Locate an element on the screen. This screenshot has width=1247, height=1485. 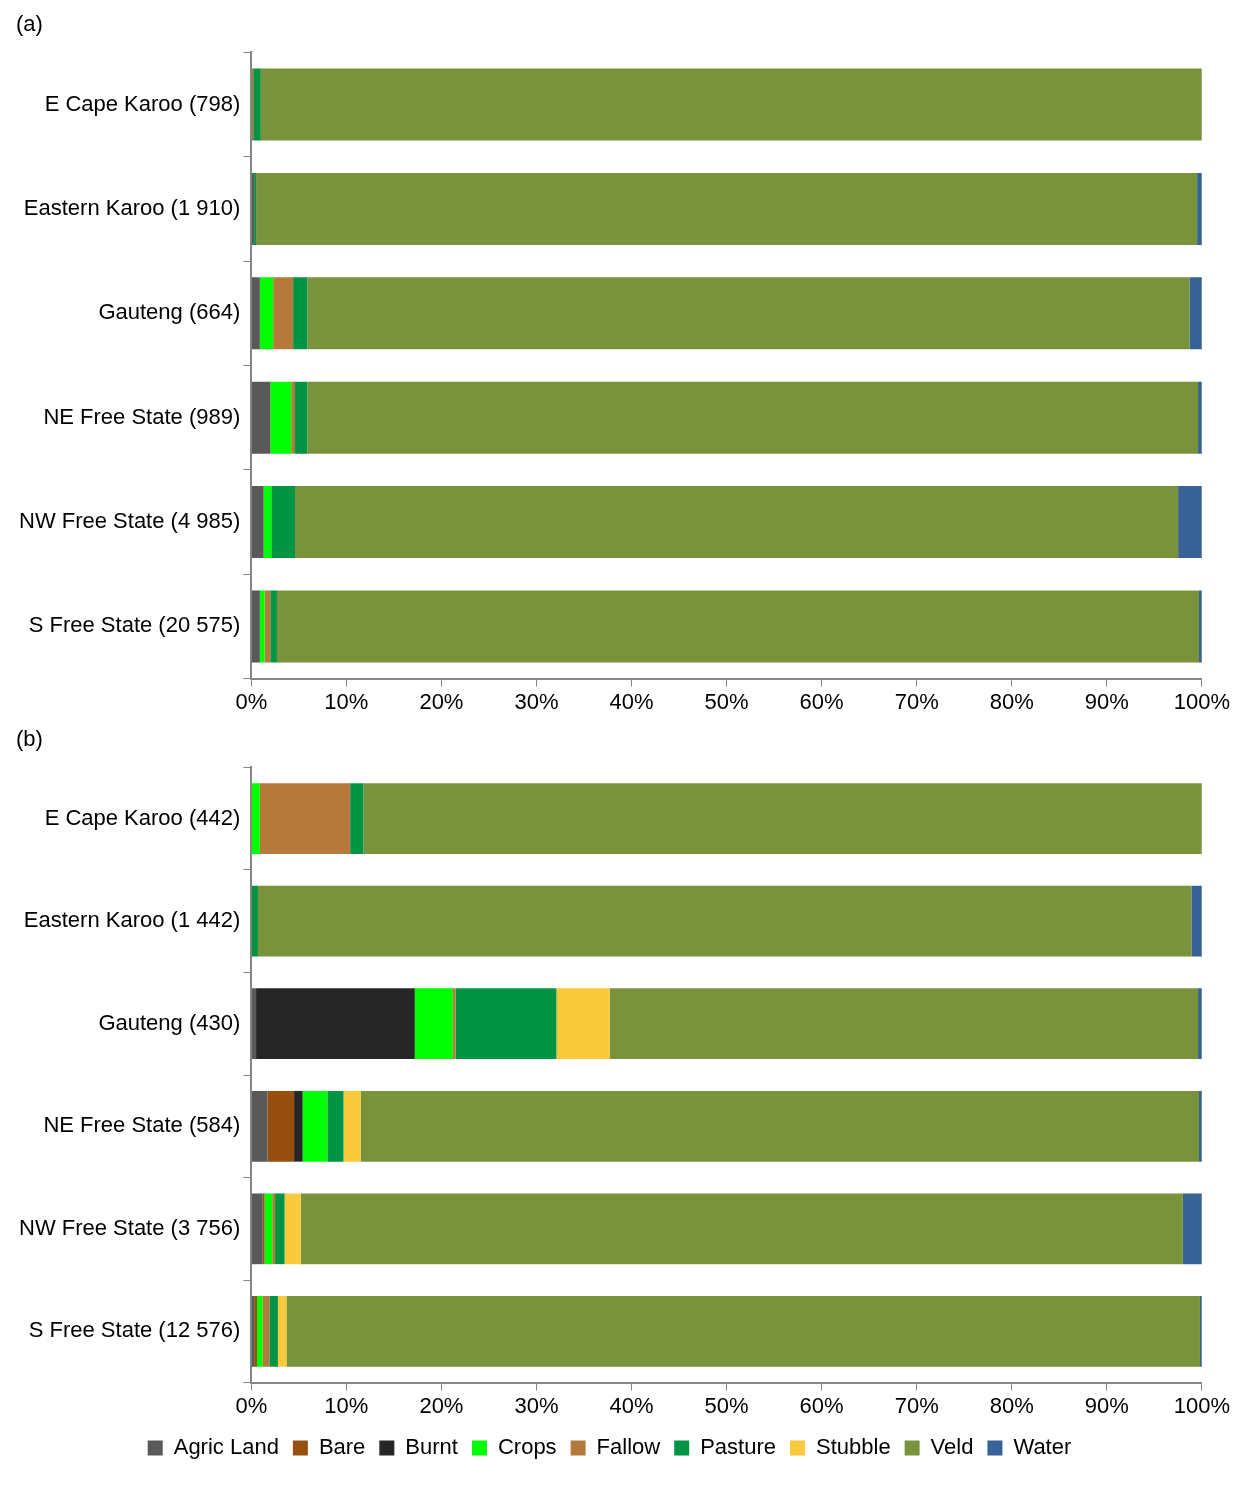
y-tick-label: Gauteng (664) is located at coordinates (169, 312).